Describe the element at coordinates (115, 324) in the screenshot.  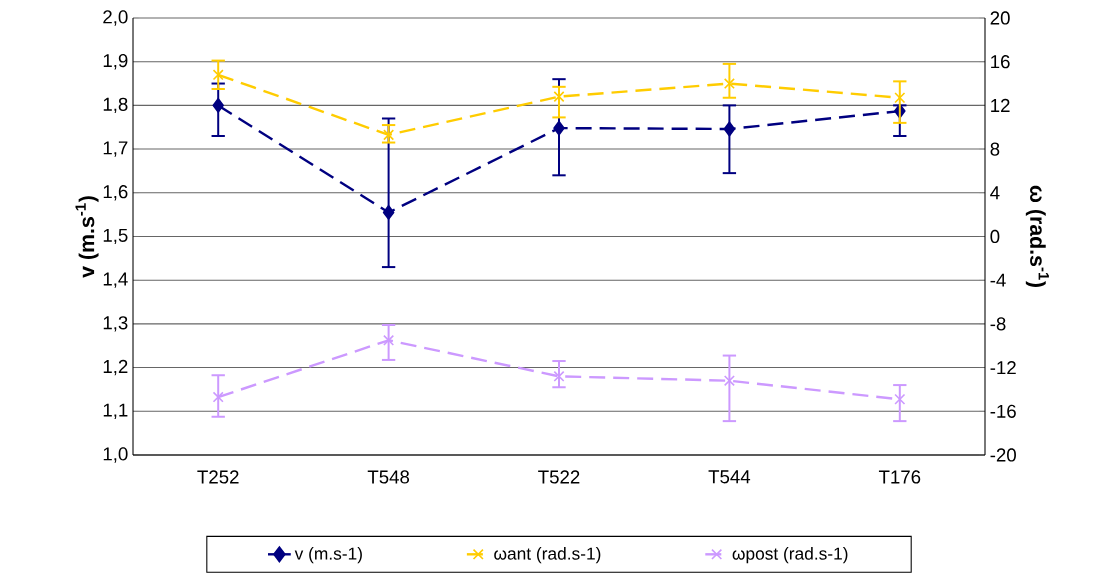
I see `y-tick-label: 1,3` at that location.